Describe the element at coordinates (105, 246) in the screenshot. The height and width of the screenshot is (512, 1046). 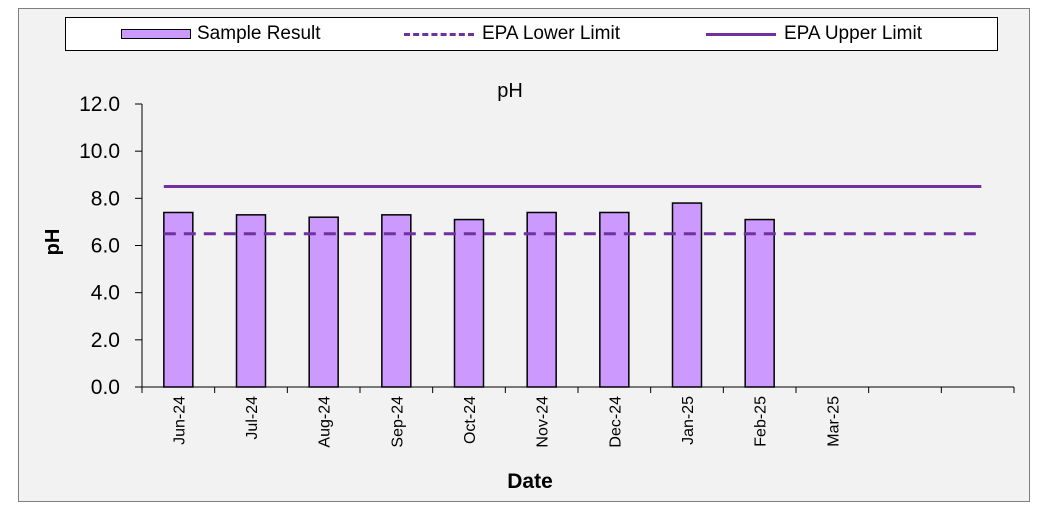
I see `y-tick-label: 6.0` at that location.